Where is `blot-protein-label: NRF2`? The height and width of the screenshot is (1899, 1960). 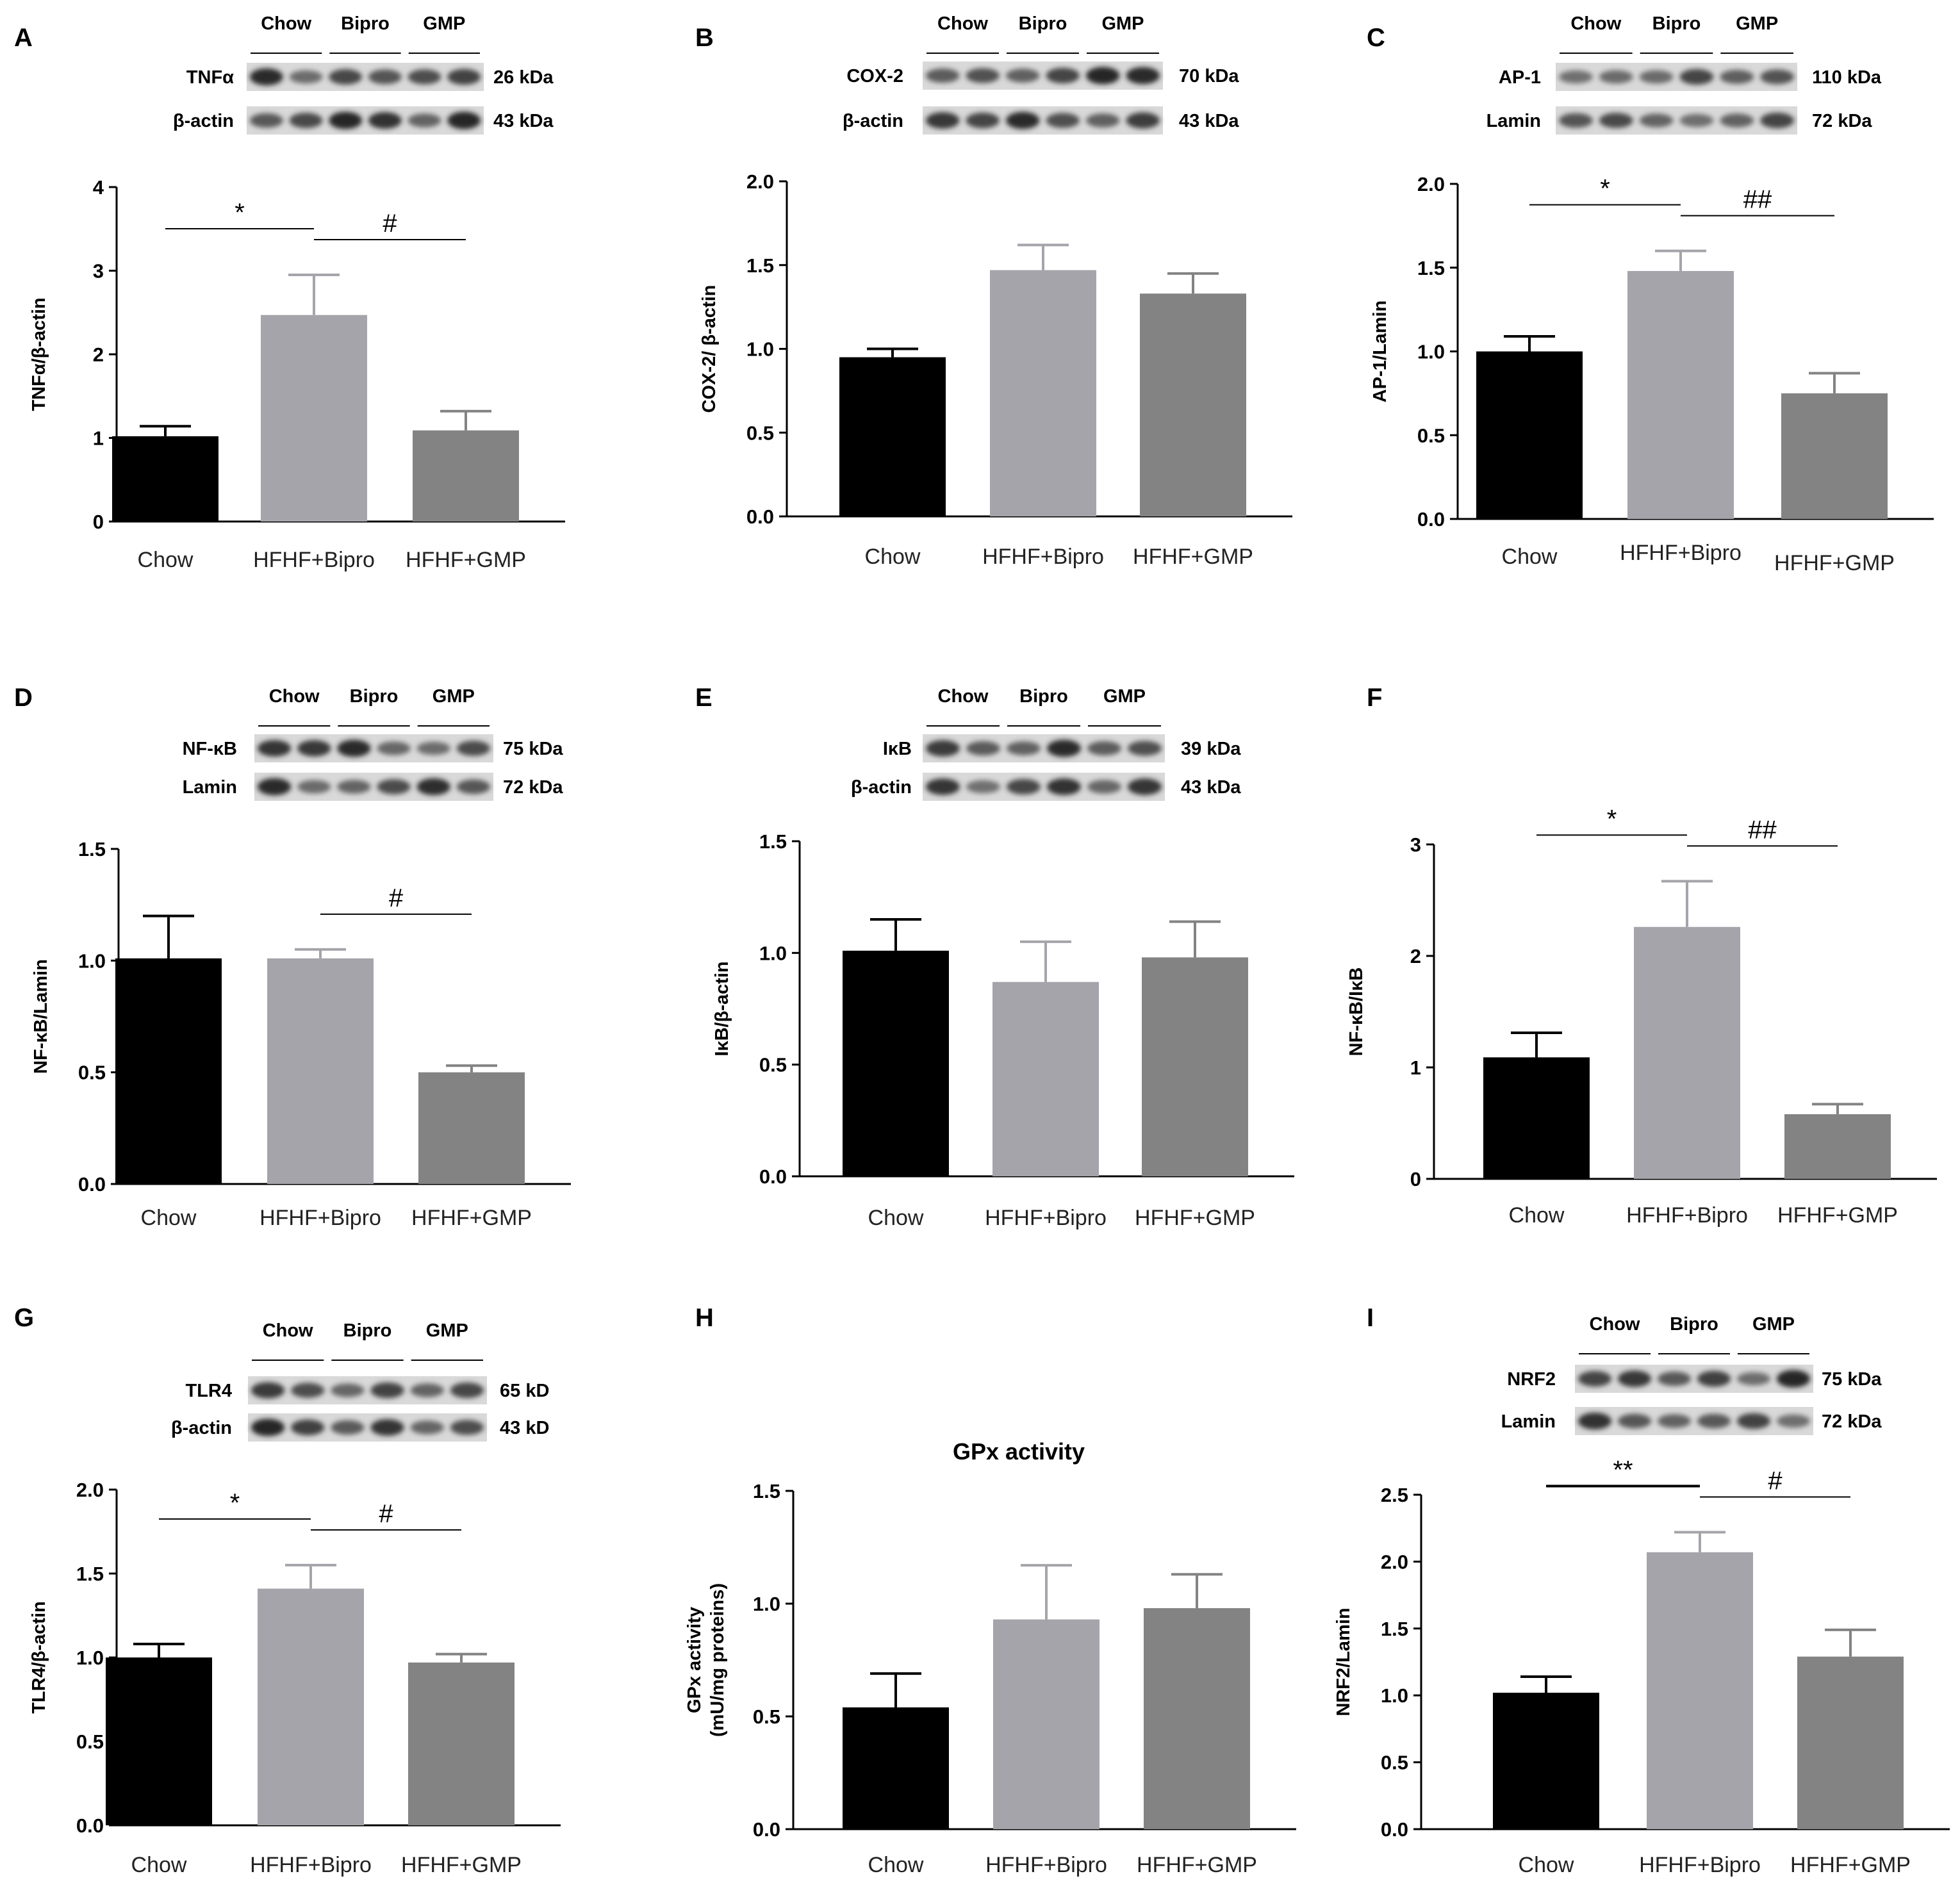
blot-protein-label: NRF2 is located at coordinates (1532, 1379).